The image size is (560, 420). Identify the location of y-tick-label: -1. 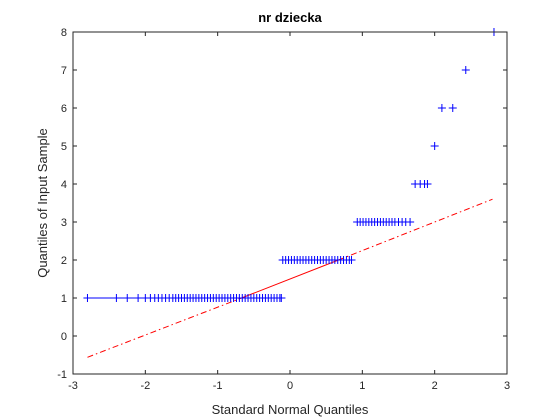
(62, 375).